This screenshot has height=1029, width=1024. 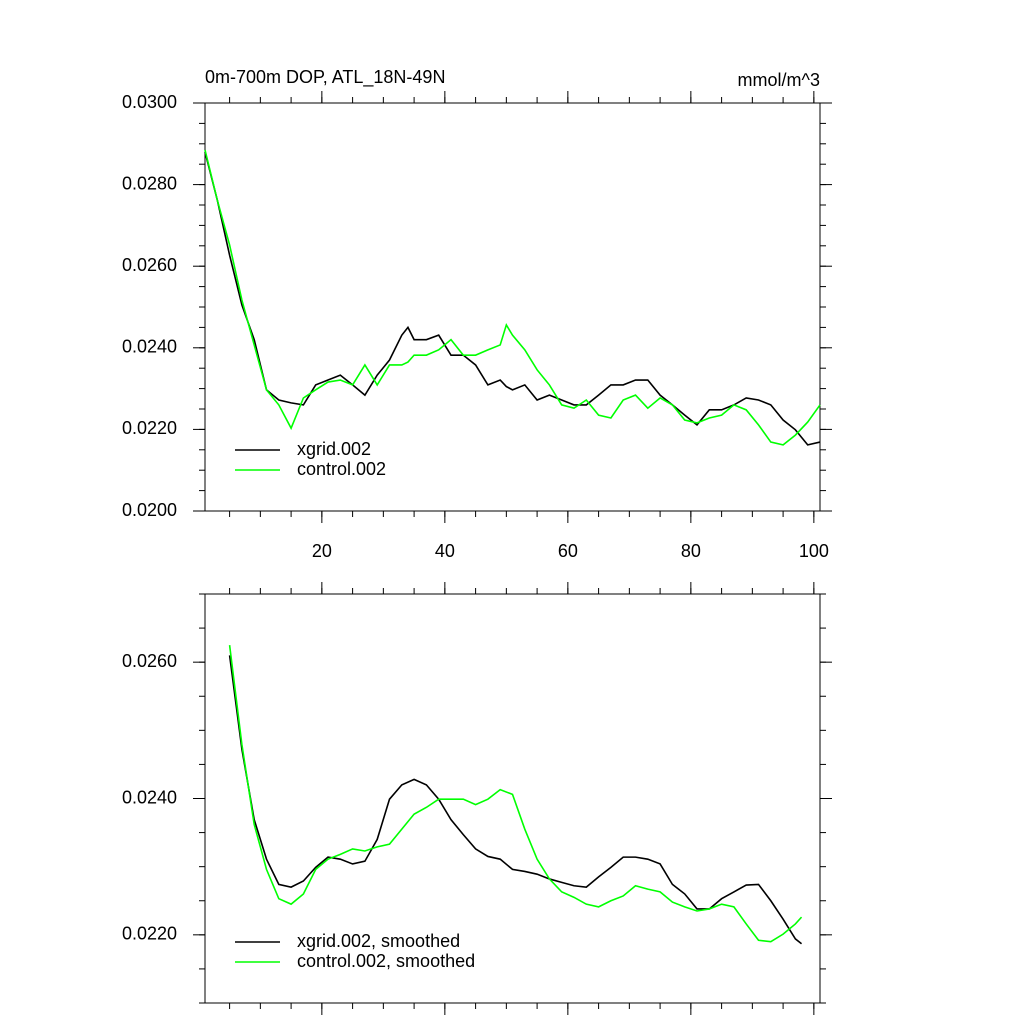 I want to click on chart-title: 0m-700m DOP, ATL_18N-49N, so click(x=325, y=77).